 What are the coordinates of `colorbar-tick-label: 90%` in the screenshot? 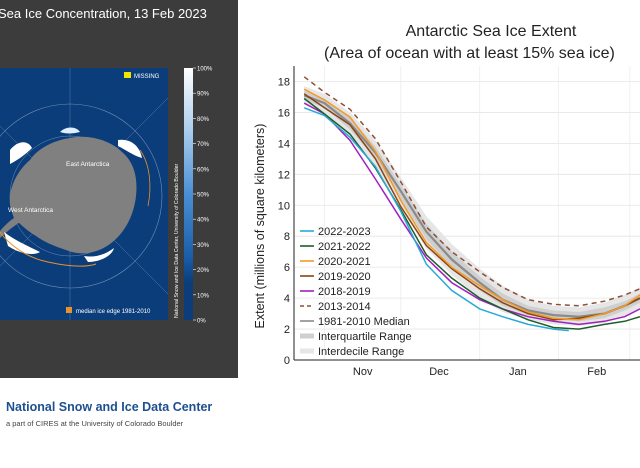 It's located at (203, 95).